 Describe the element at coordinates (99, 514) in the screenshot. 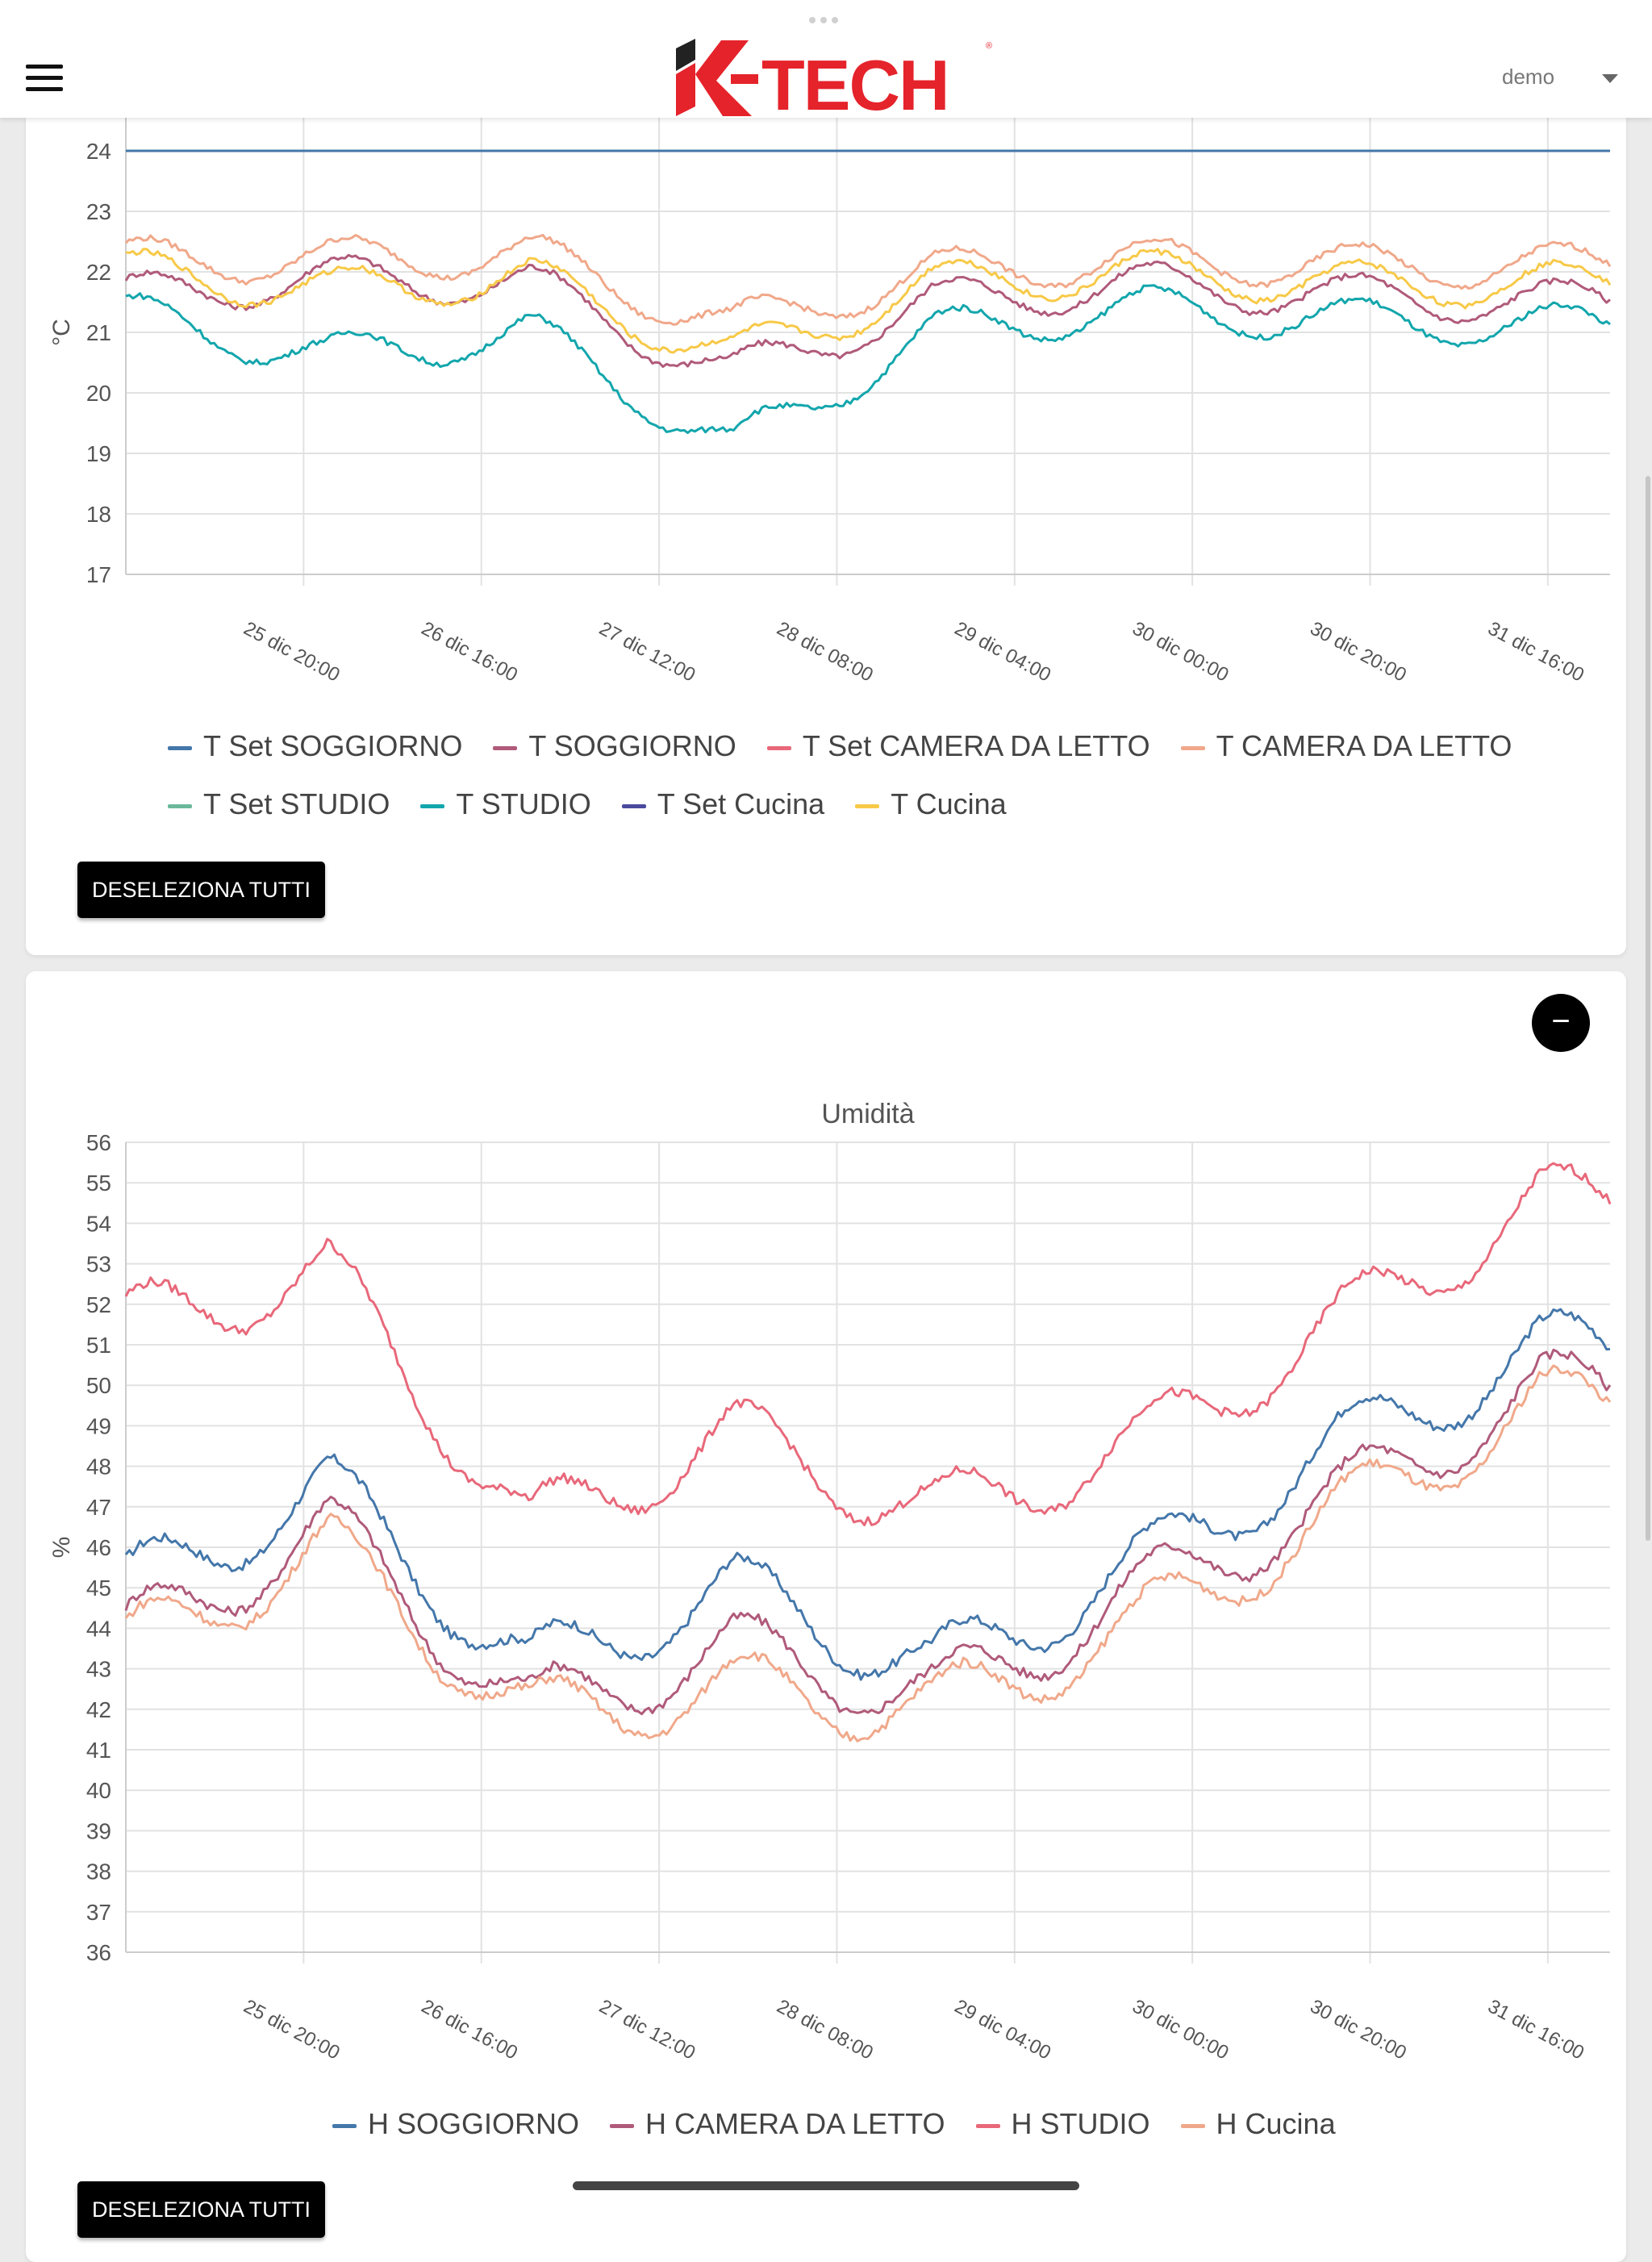

I see `y-tick-label: 18` at that location.